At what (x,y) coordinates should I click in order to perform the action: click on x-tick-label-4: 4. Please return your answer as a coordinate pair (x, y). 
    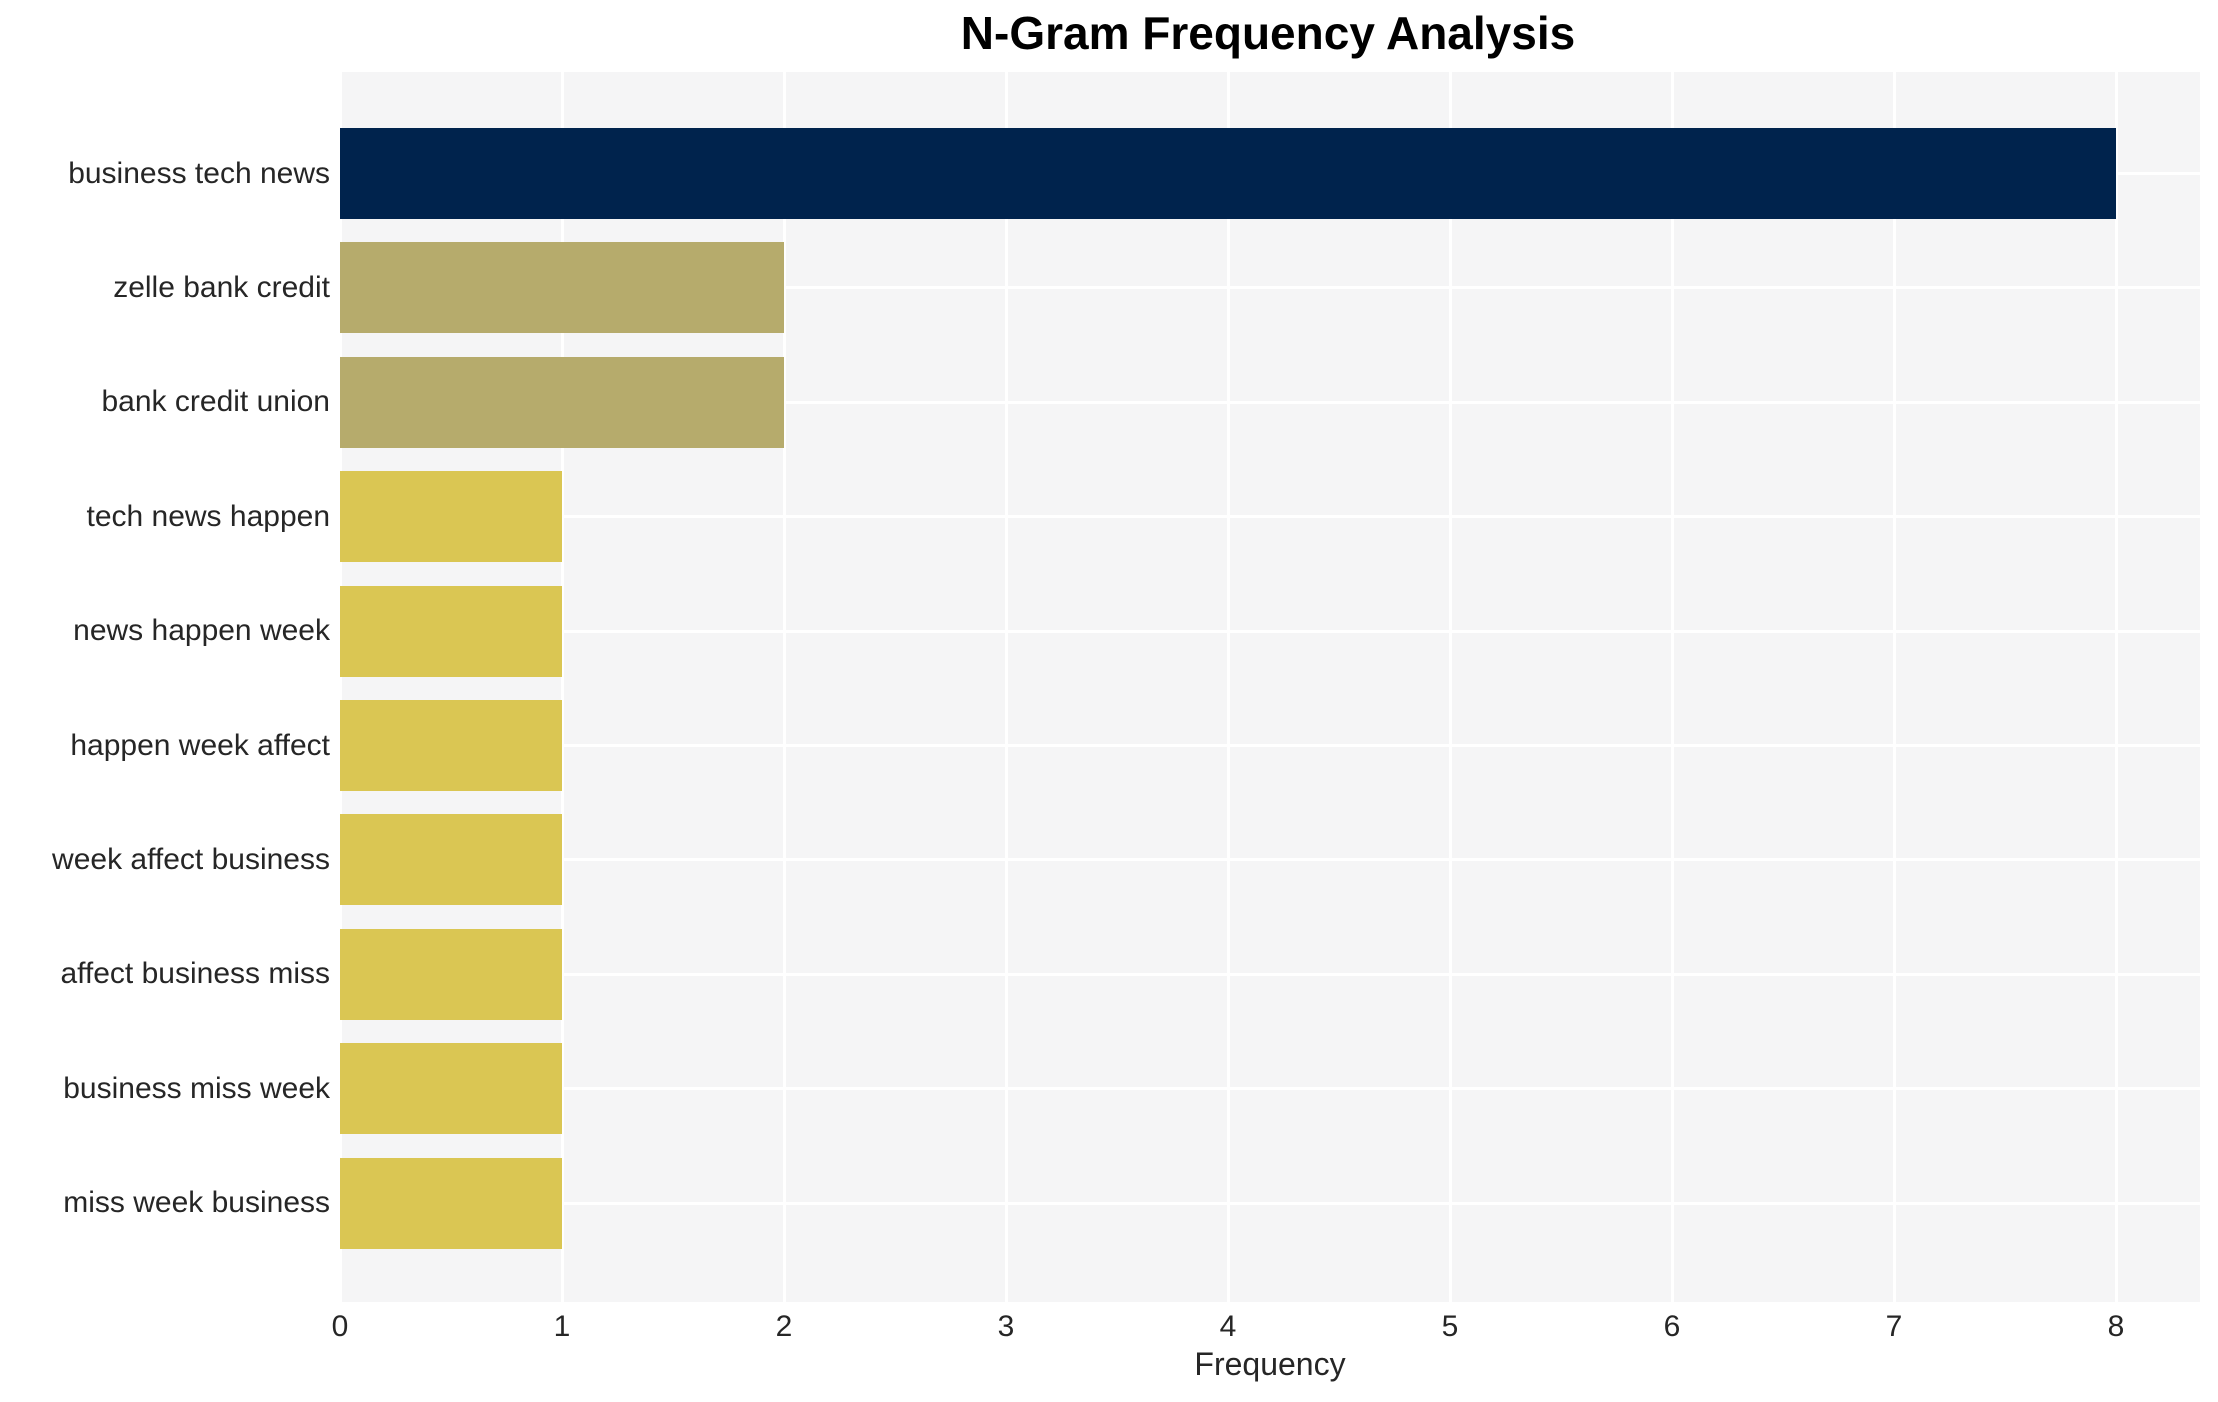
    Looking at the image, I should click on (1228, 1326).